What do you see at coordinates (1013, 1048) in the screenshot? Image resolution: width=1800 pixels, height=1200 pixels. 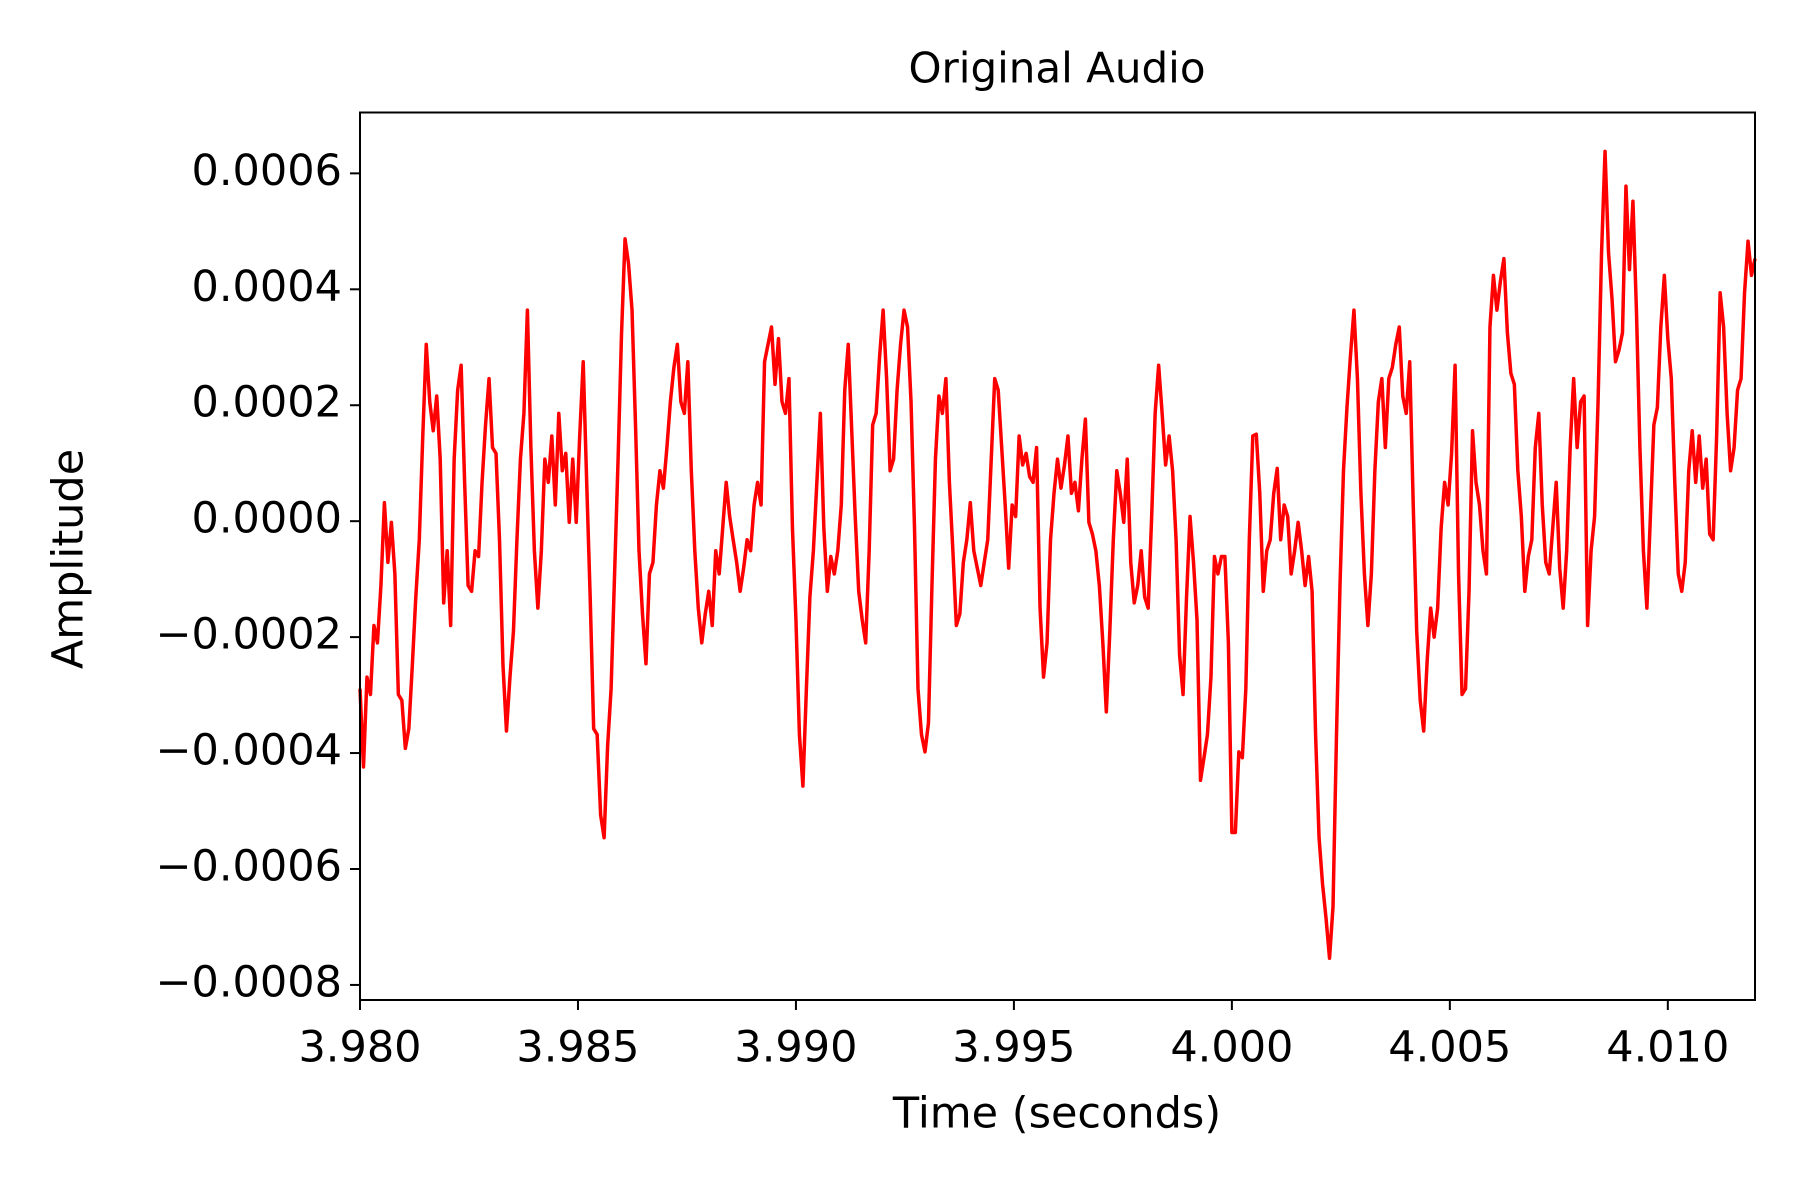 I see `x-tick-label: 3.995` at bounding box center [1013, 1048].